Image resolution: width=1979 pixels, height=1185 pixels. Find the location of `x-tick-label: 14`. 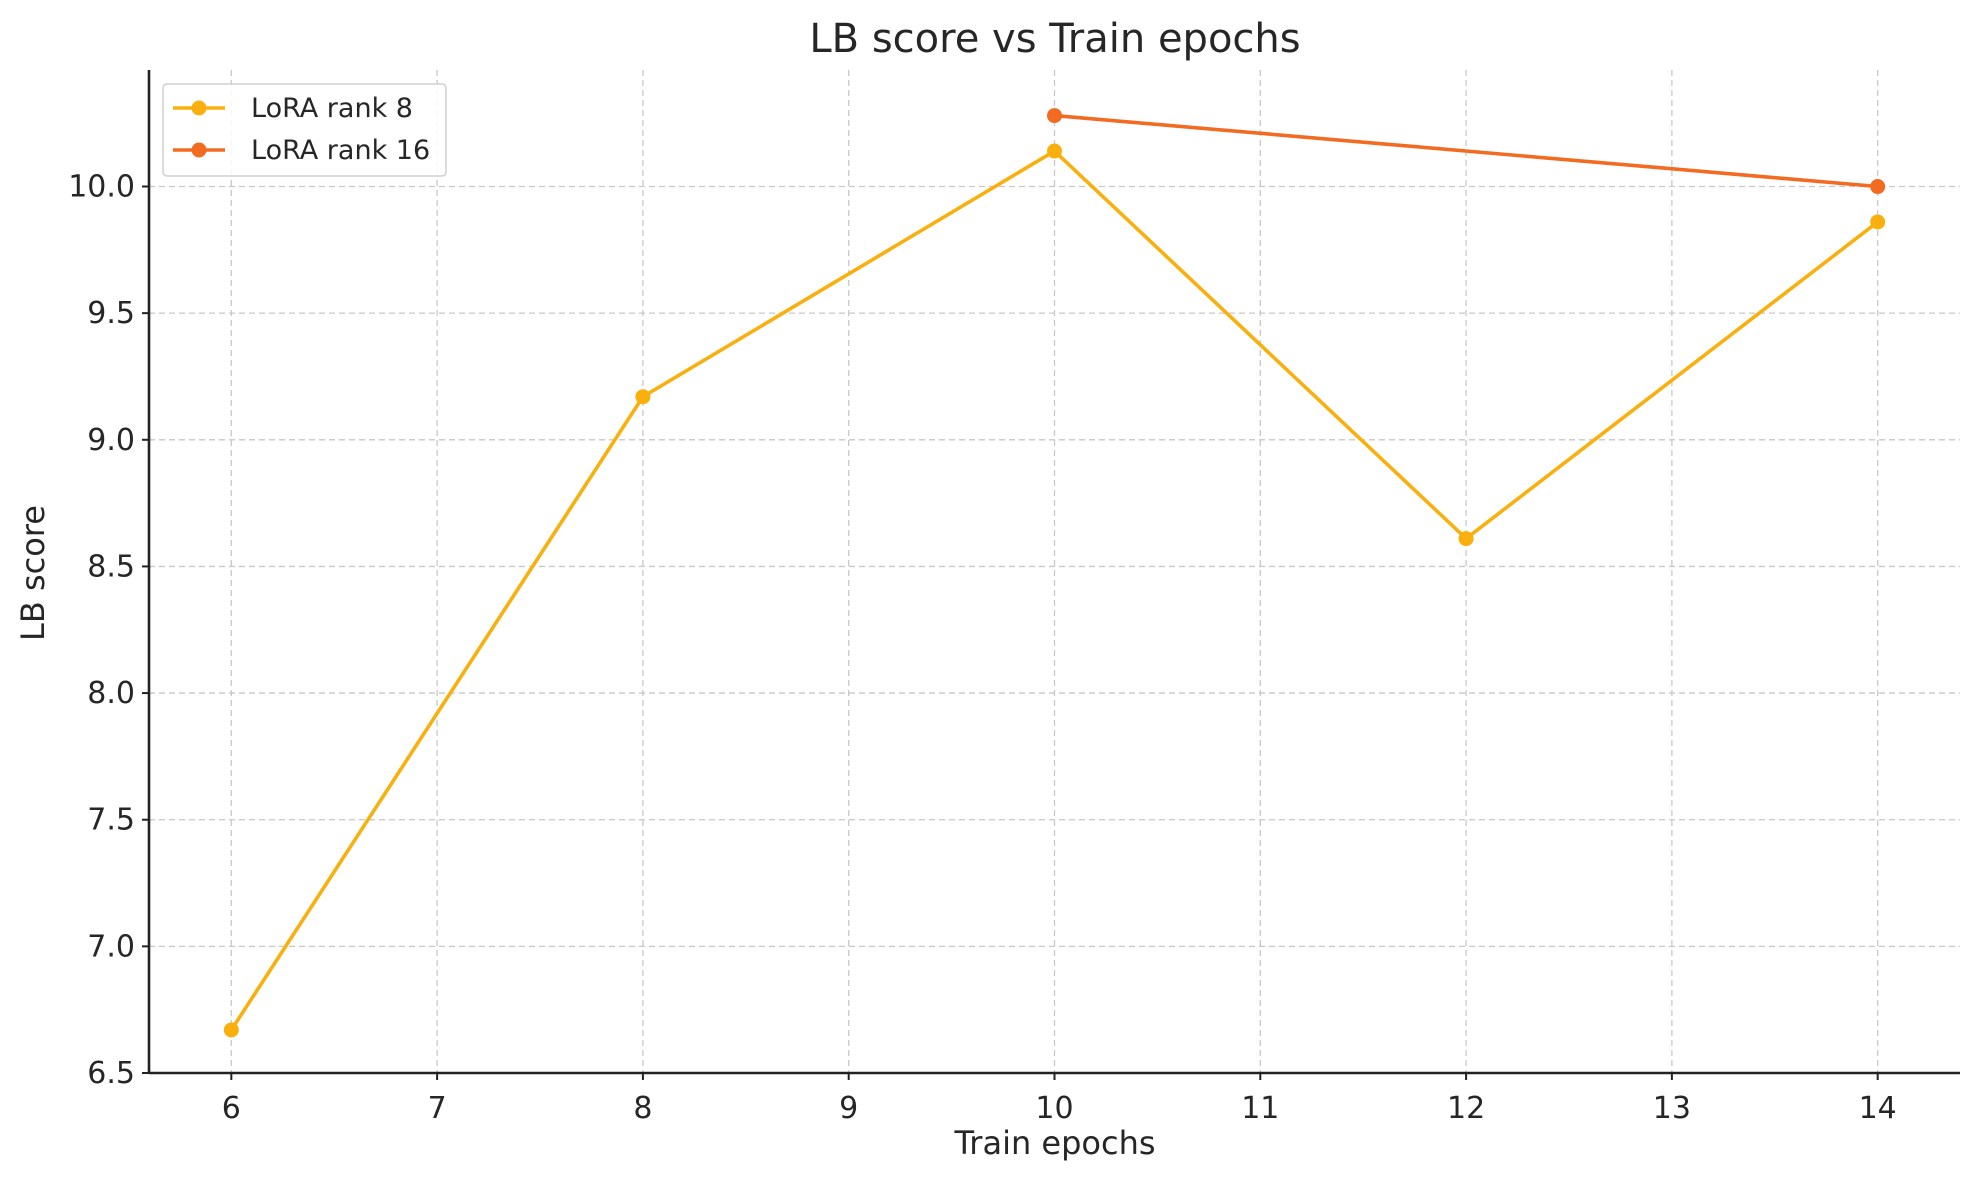

x-tick-label: 14 is located at coordinates (1878, 1108).